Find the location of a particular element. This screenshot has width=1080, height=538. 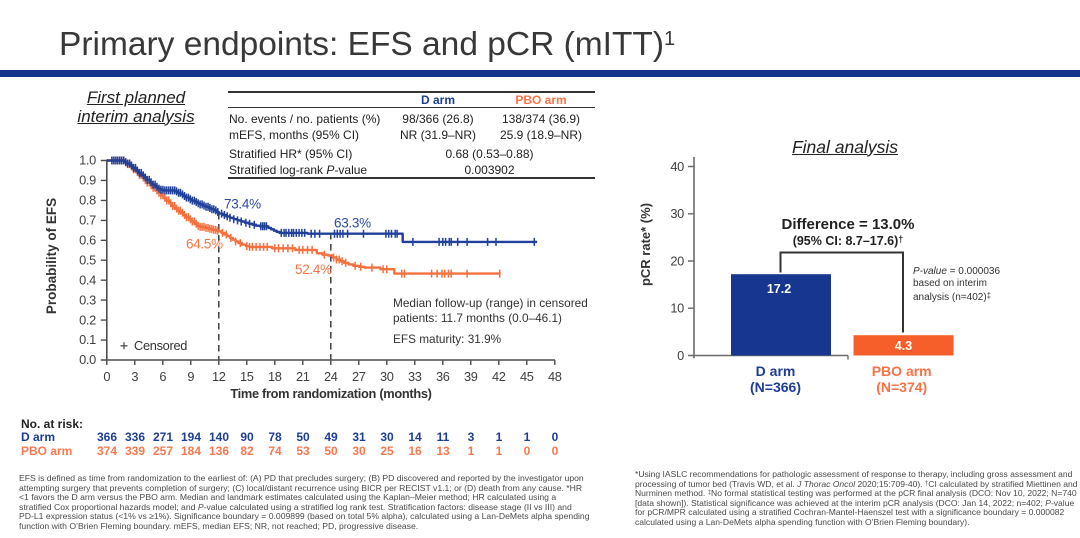

svg-text: 10 is located at coordinates (677, 308).